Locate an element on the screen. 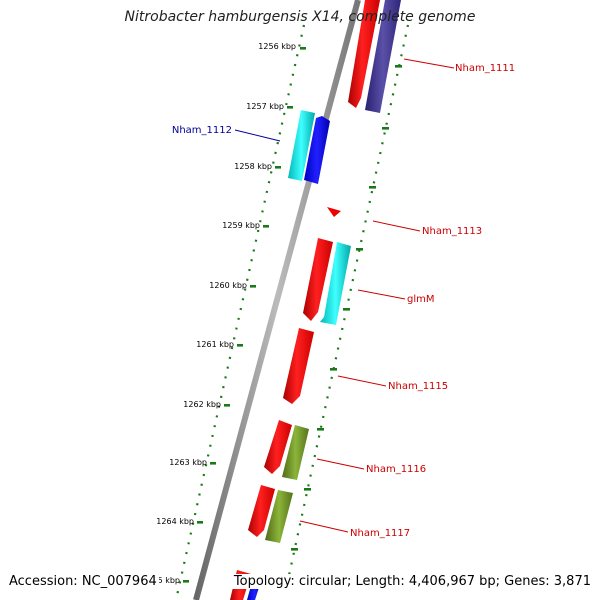 This screenshot has height=600, width=600. tick-label: 1259 kbp is located at coordinates (241, 225).